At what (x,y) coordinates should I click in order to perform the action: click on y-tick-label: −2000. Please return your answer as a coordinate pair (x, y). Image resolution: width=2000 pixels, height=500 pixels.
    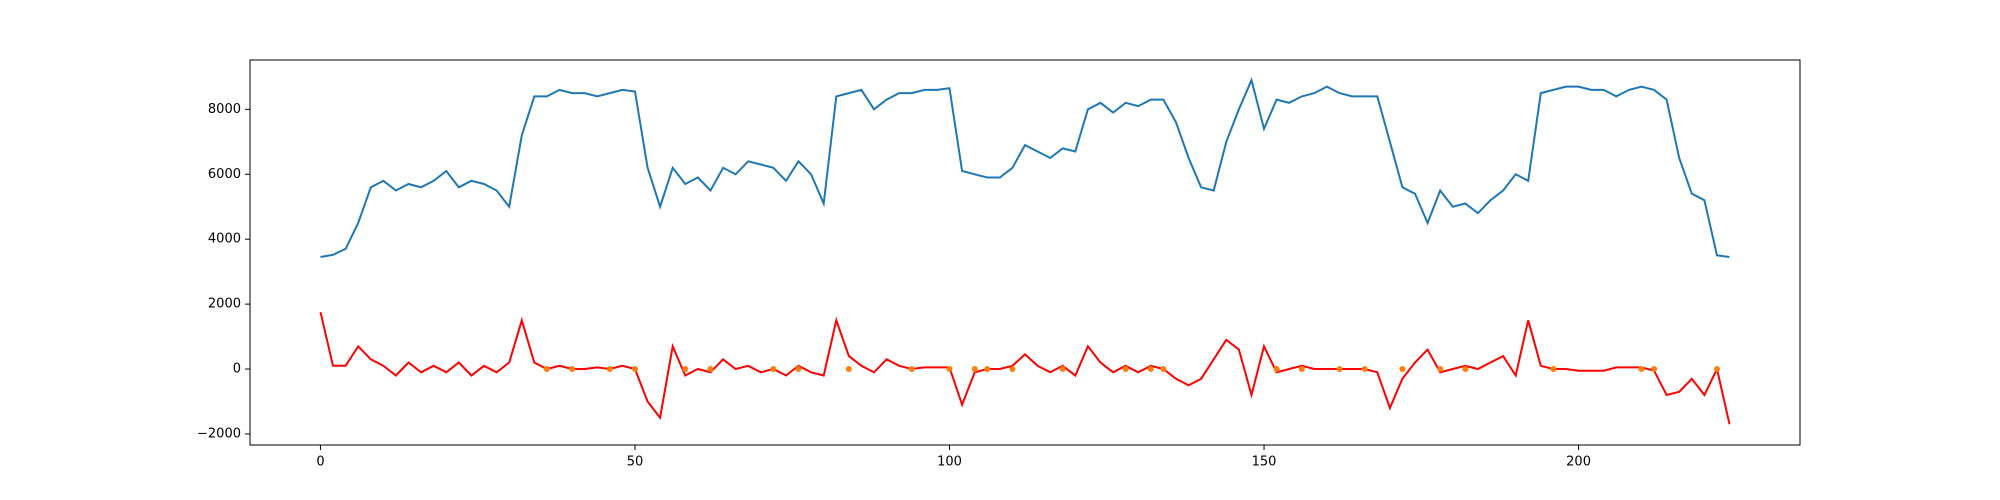
    Looking at the image, I should click on (219, 433).